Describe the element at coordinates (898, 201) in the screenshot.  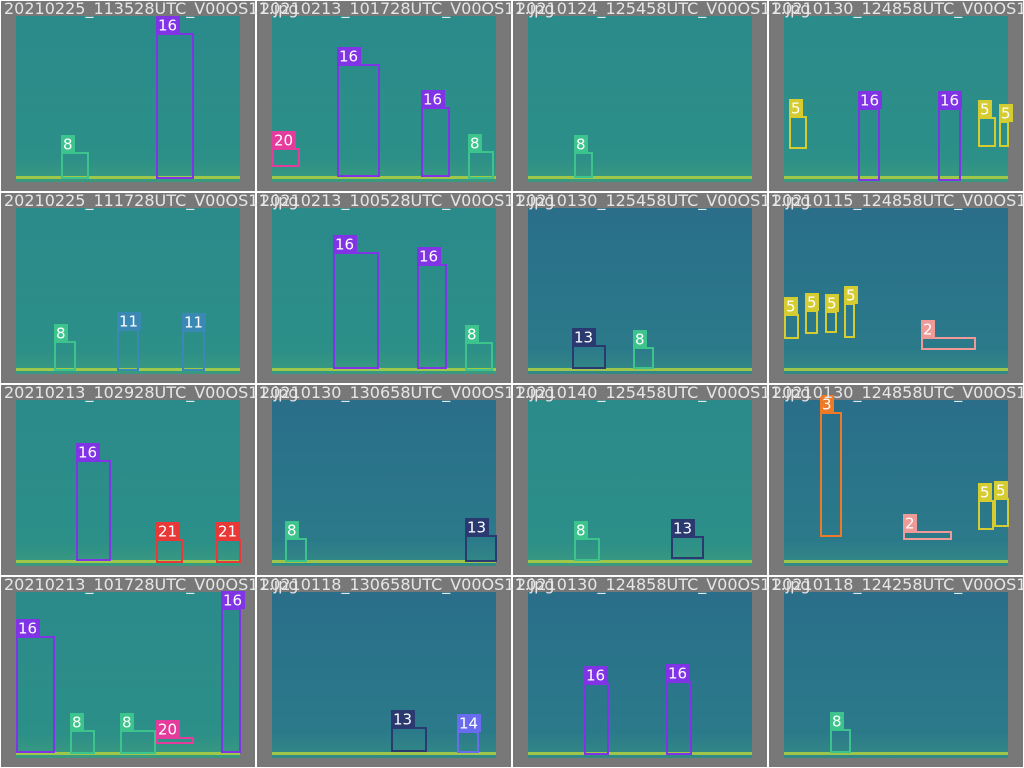
I see `tile-filename: 20210115_124858UTC_V00OS11.jpg` at that location.